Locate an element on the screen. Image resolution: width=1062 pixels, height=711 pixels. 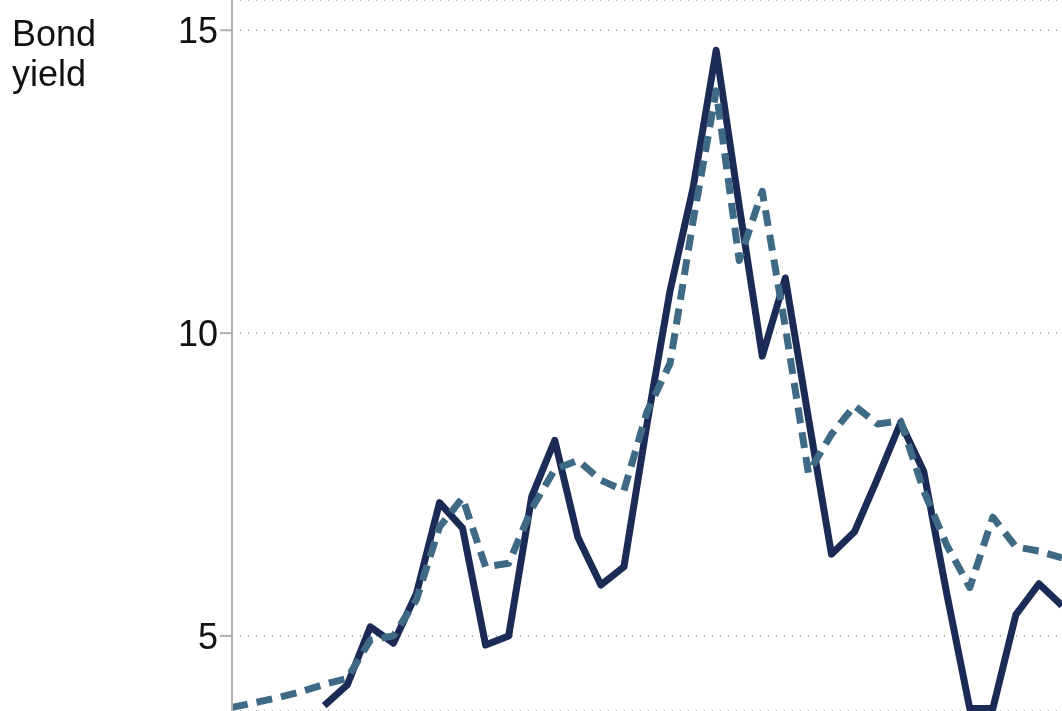
y-tick-label: 5 is located at coordinates (207, 636).